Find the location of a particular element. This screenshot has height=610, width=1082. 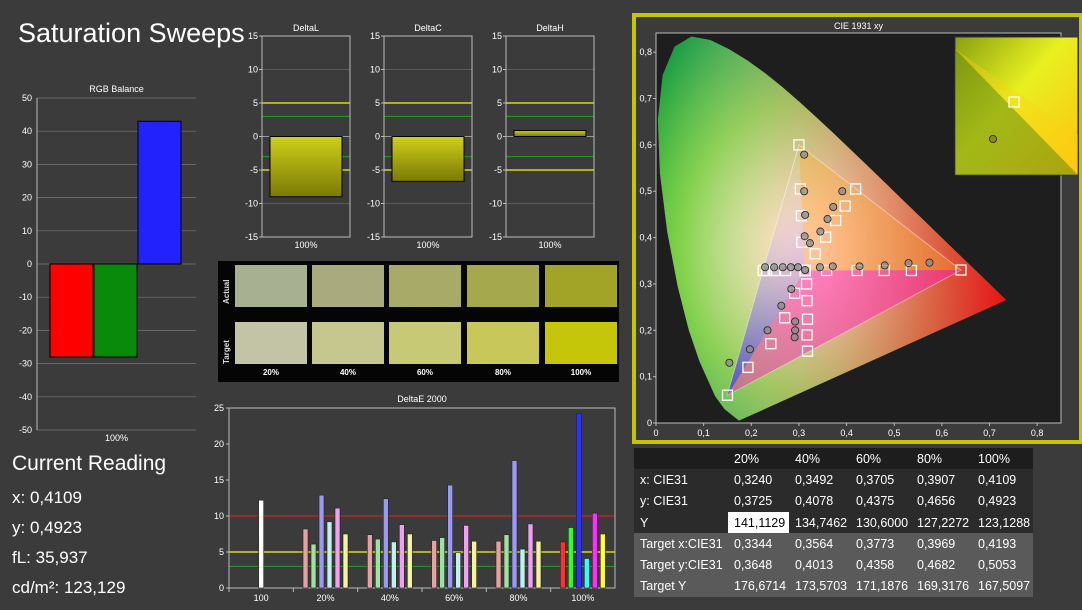

table-cell: 171,1876 is located at coordinates (880, 586).